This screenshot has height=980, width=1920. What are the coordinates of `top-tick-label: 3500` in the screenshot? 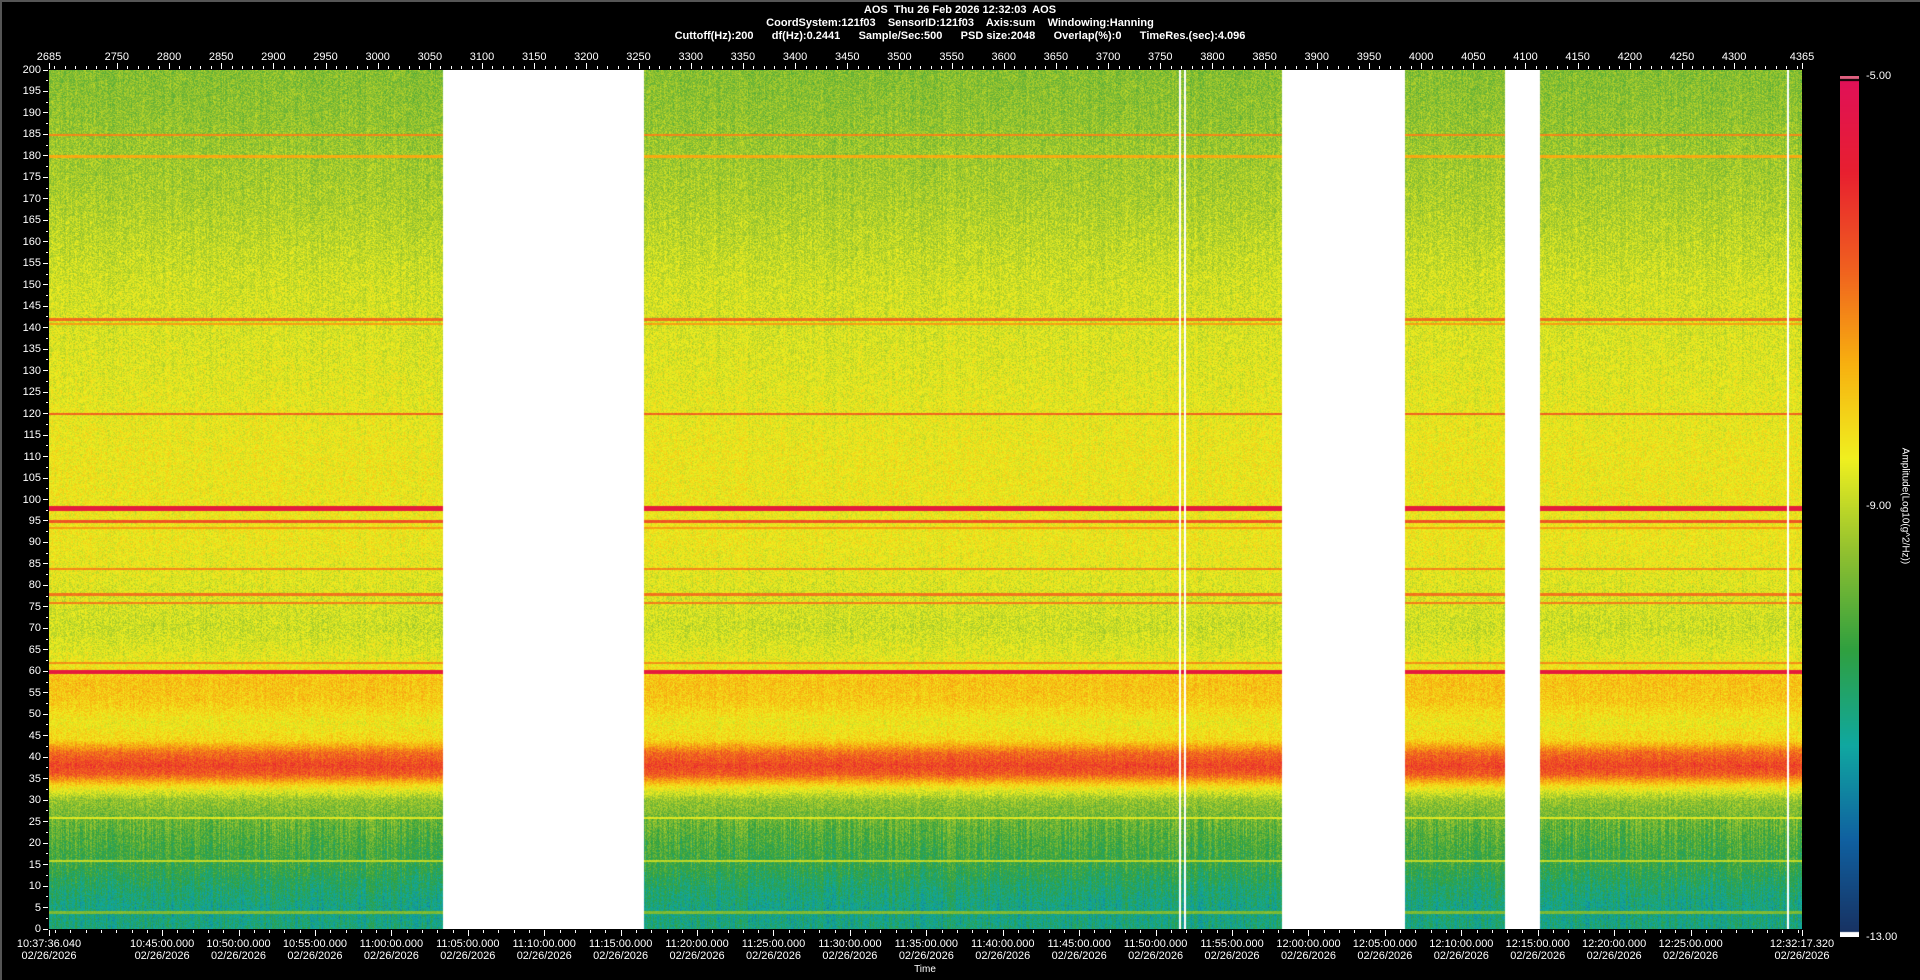 It's located at (899, 57).